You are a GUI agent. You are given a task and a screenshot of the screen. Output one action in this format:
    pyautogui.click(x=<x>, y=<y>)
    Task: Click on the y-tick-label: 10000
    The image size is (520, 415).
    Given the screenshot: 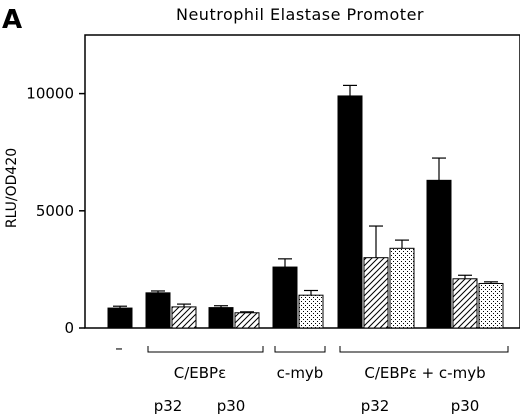 What is the action you would take?
    pyautogui.click(x=50, y=94)
    